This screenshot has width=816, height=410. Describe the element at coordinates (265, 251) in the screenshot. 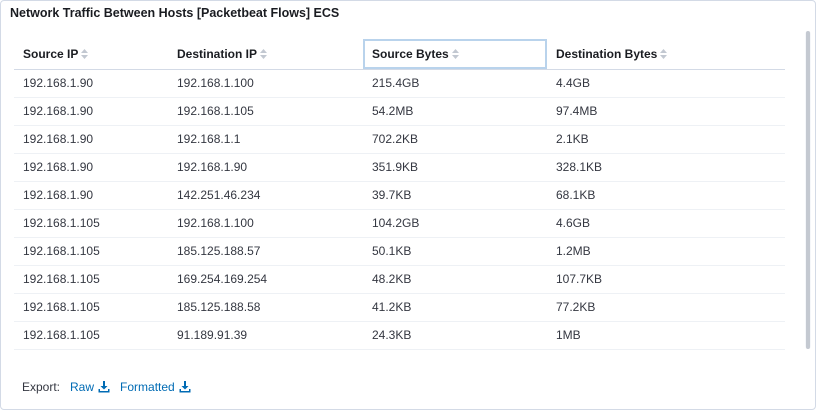

I see `cell-destination-ip: 185.125.188.57` at that location.